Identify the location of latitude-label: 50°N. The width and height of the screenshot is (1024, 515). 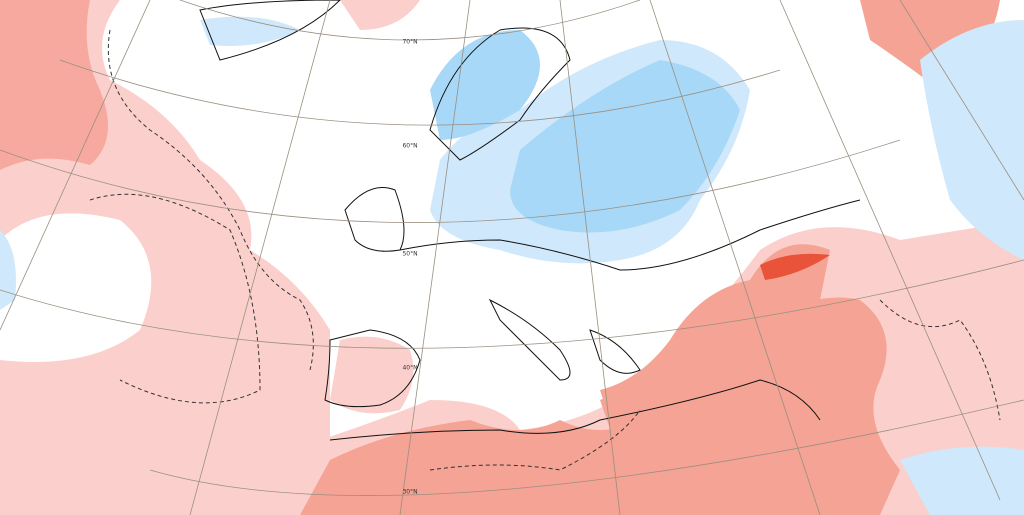
(409, 254).